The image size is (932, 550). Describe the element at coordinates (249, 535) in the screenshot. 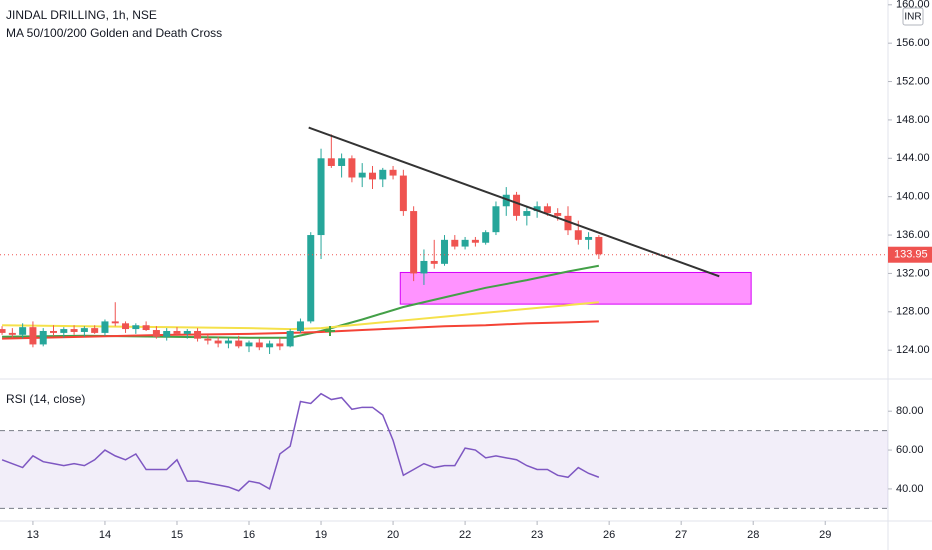

I see `x-tick-label: 16` at that location.